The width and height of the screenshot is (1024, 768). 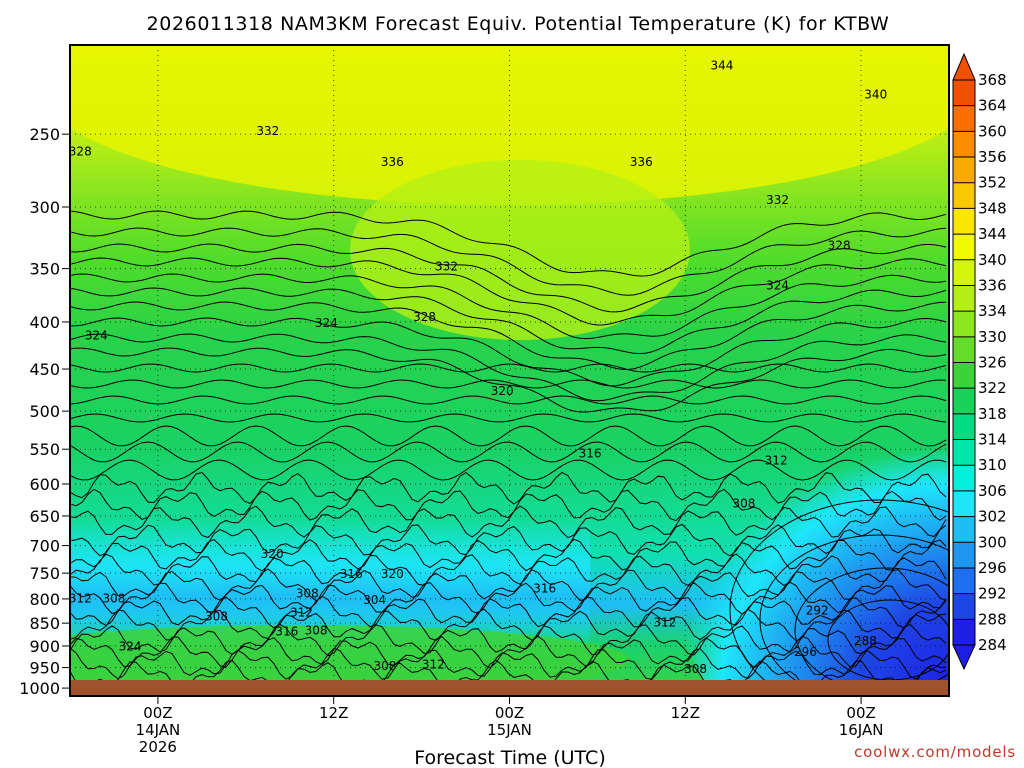 What do you see at coordinates (992, 440) in the screenshot?
I see `colorbar-label: 314` at bounding box center [992, 440].